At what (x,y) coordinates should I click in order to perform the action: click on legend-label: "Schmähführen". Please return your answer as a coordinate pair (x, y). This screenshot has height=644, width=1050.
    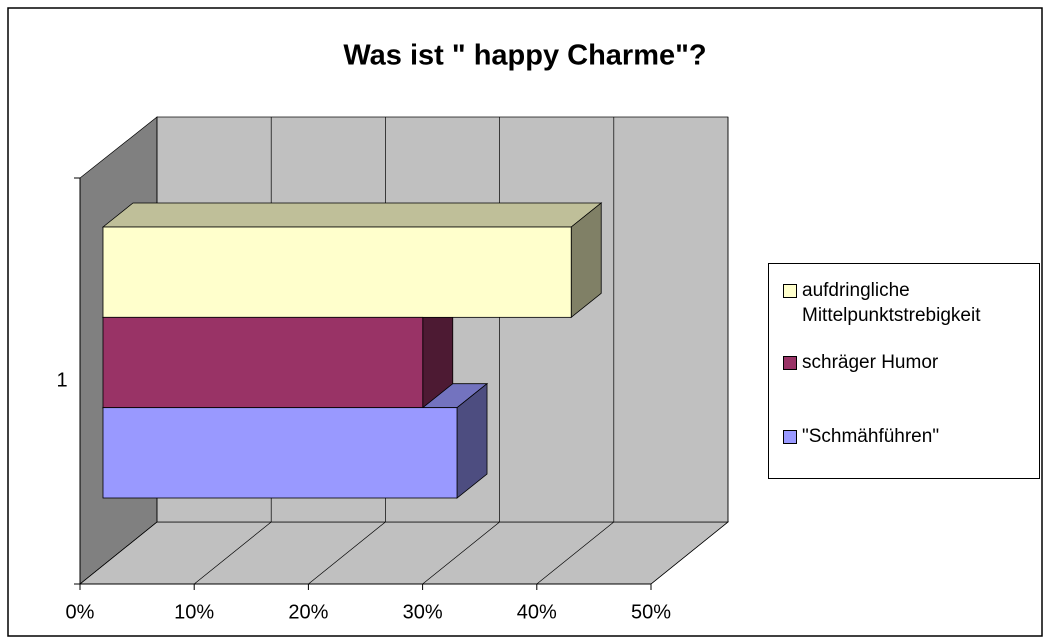
    Looking at the image, I should click on (871, 436).